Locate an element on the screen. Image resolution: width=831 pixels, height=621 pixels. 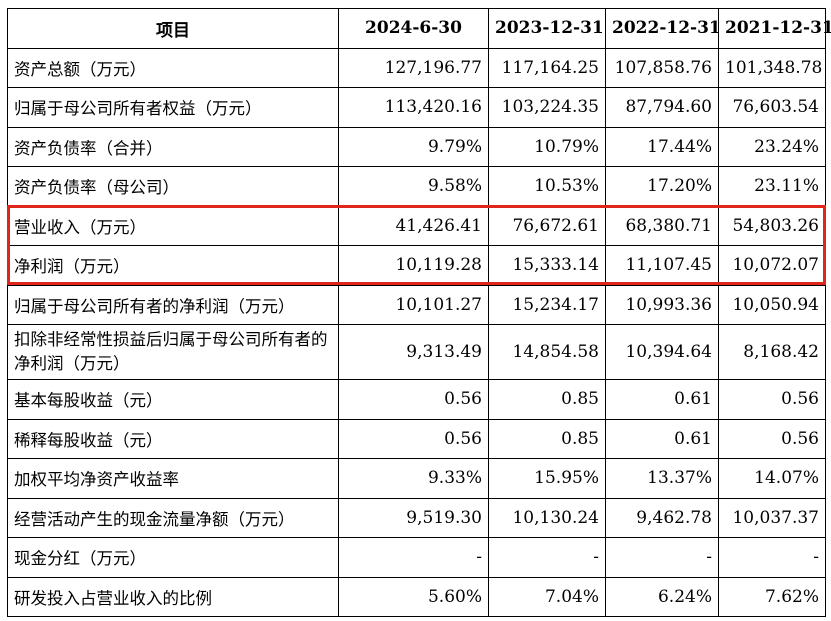
header-2021-12-31: 2021-12-31 is located at coordinates (774, 28).